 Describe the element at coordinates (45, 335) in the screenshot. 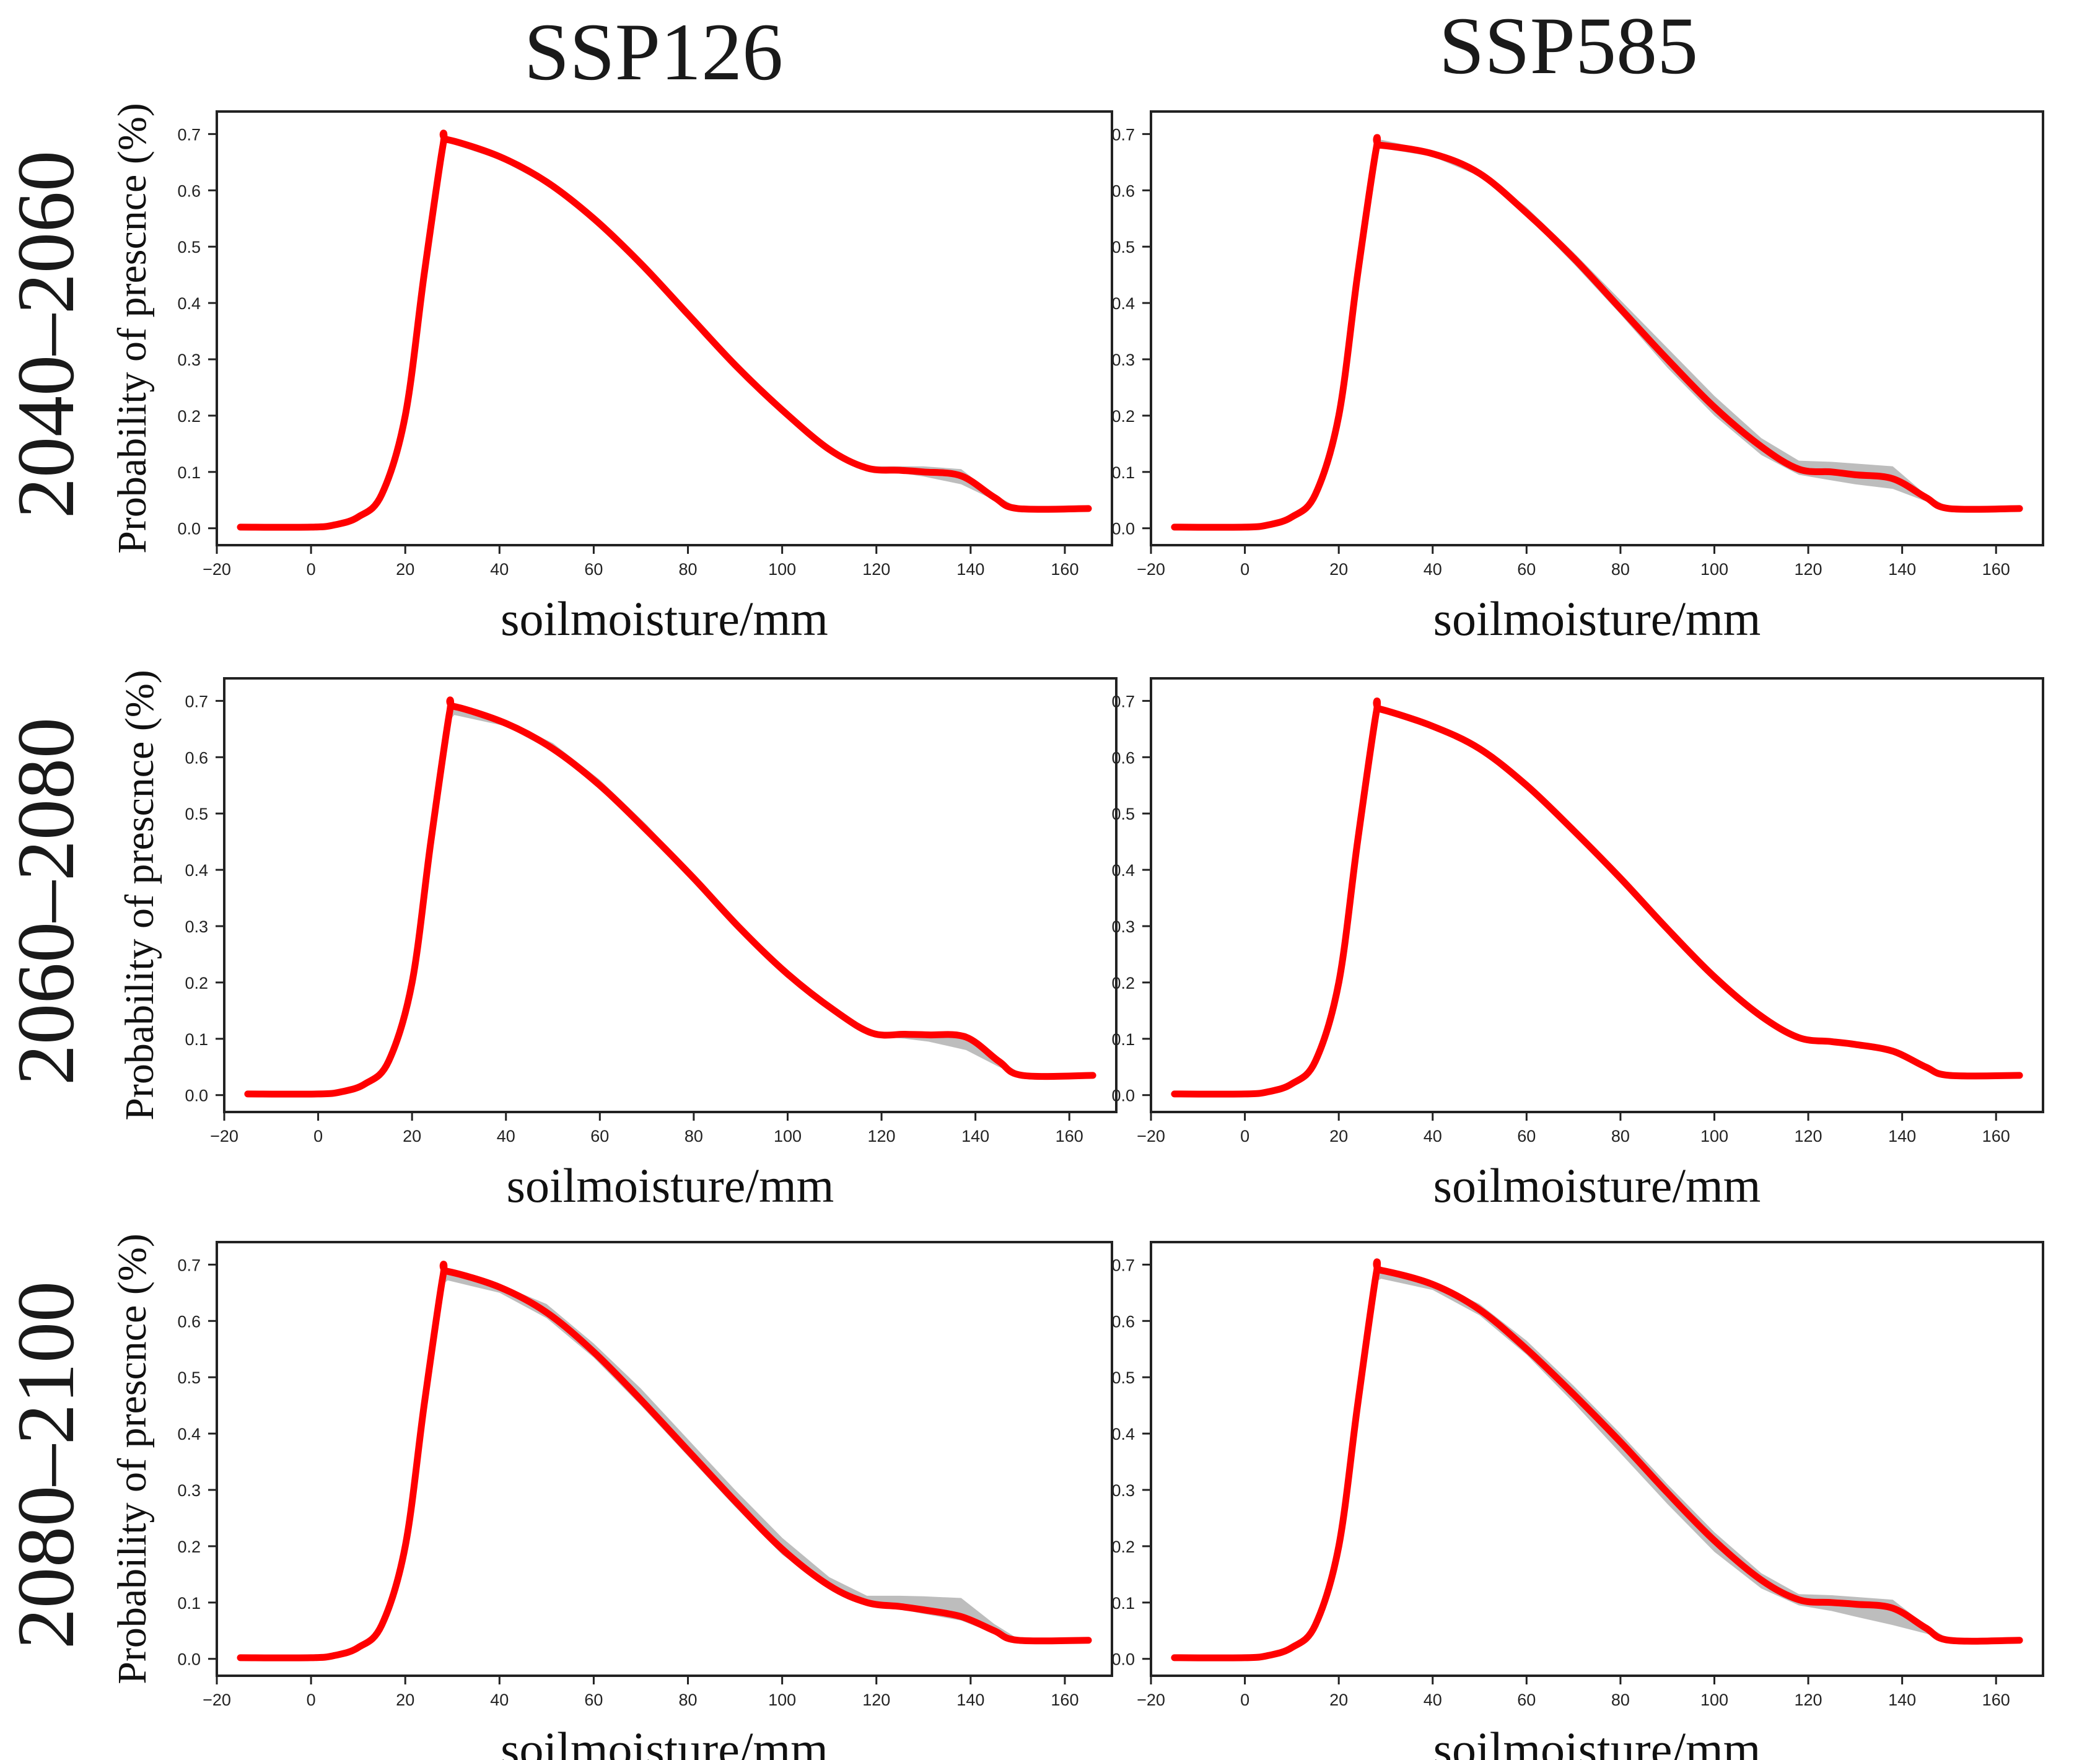

I see `row-title-2040-2060: 2040–2060` at that location.